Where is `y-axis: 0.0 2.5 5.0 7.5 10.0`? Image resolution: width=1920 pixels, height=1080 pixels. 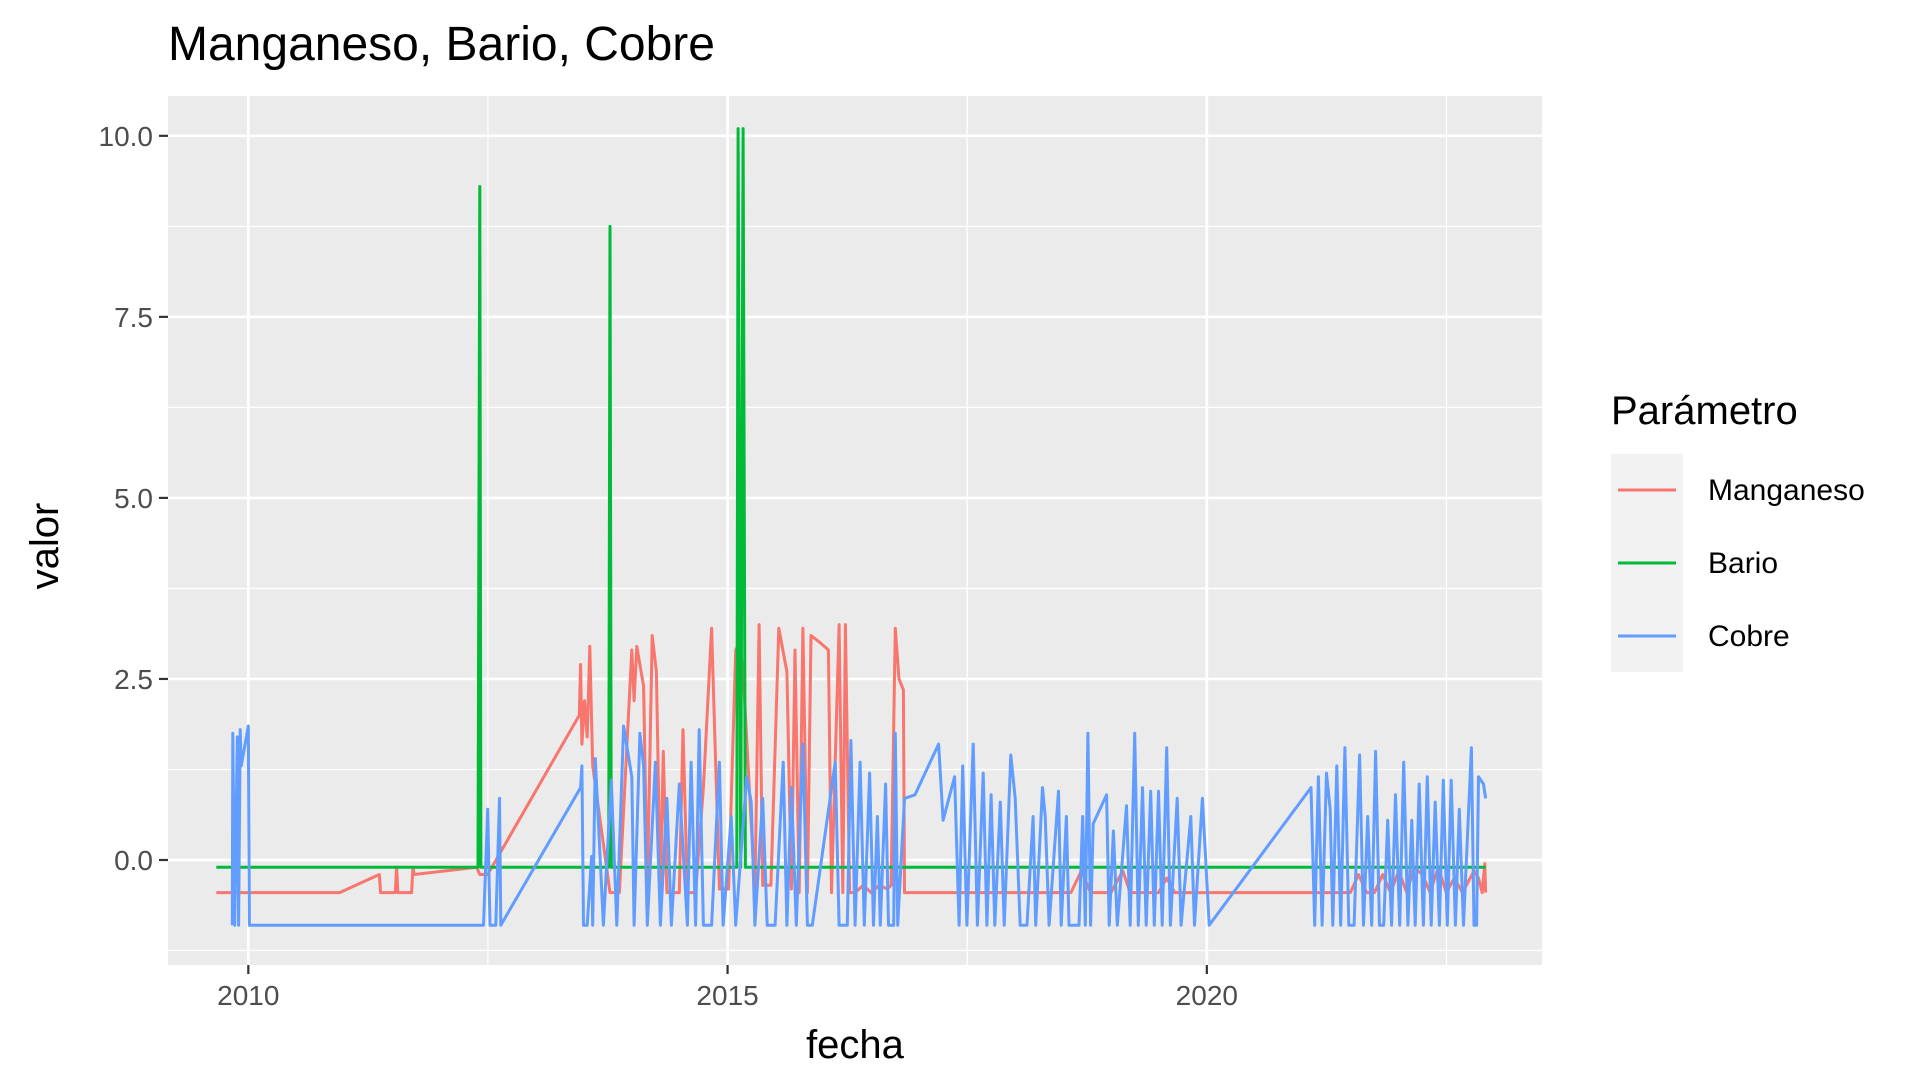 y-axis: 0.0 2.5 5.0 7.5 10.0 is located at coordinates (133, 498).